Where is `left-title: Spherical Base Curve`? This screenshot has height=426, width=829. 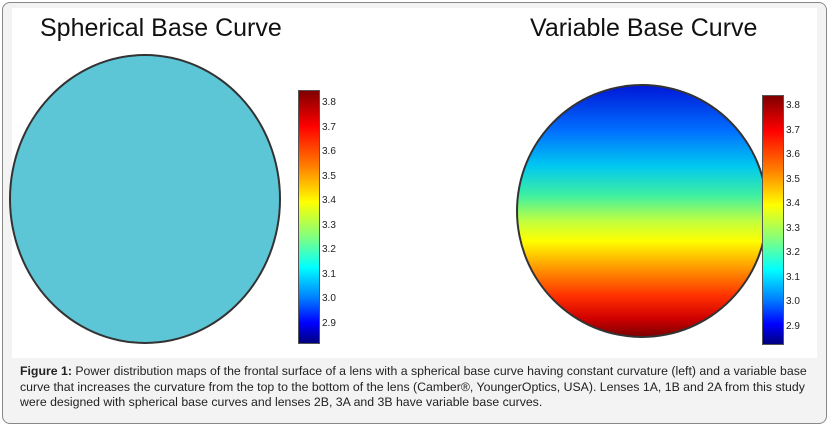
left-title: Spherical Base Curve is located at coordinates (161, 28).